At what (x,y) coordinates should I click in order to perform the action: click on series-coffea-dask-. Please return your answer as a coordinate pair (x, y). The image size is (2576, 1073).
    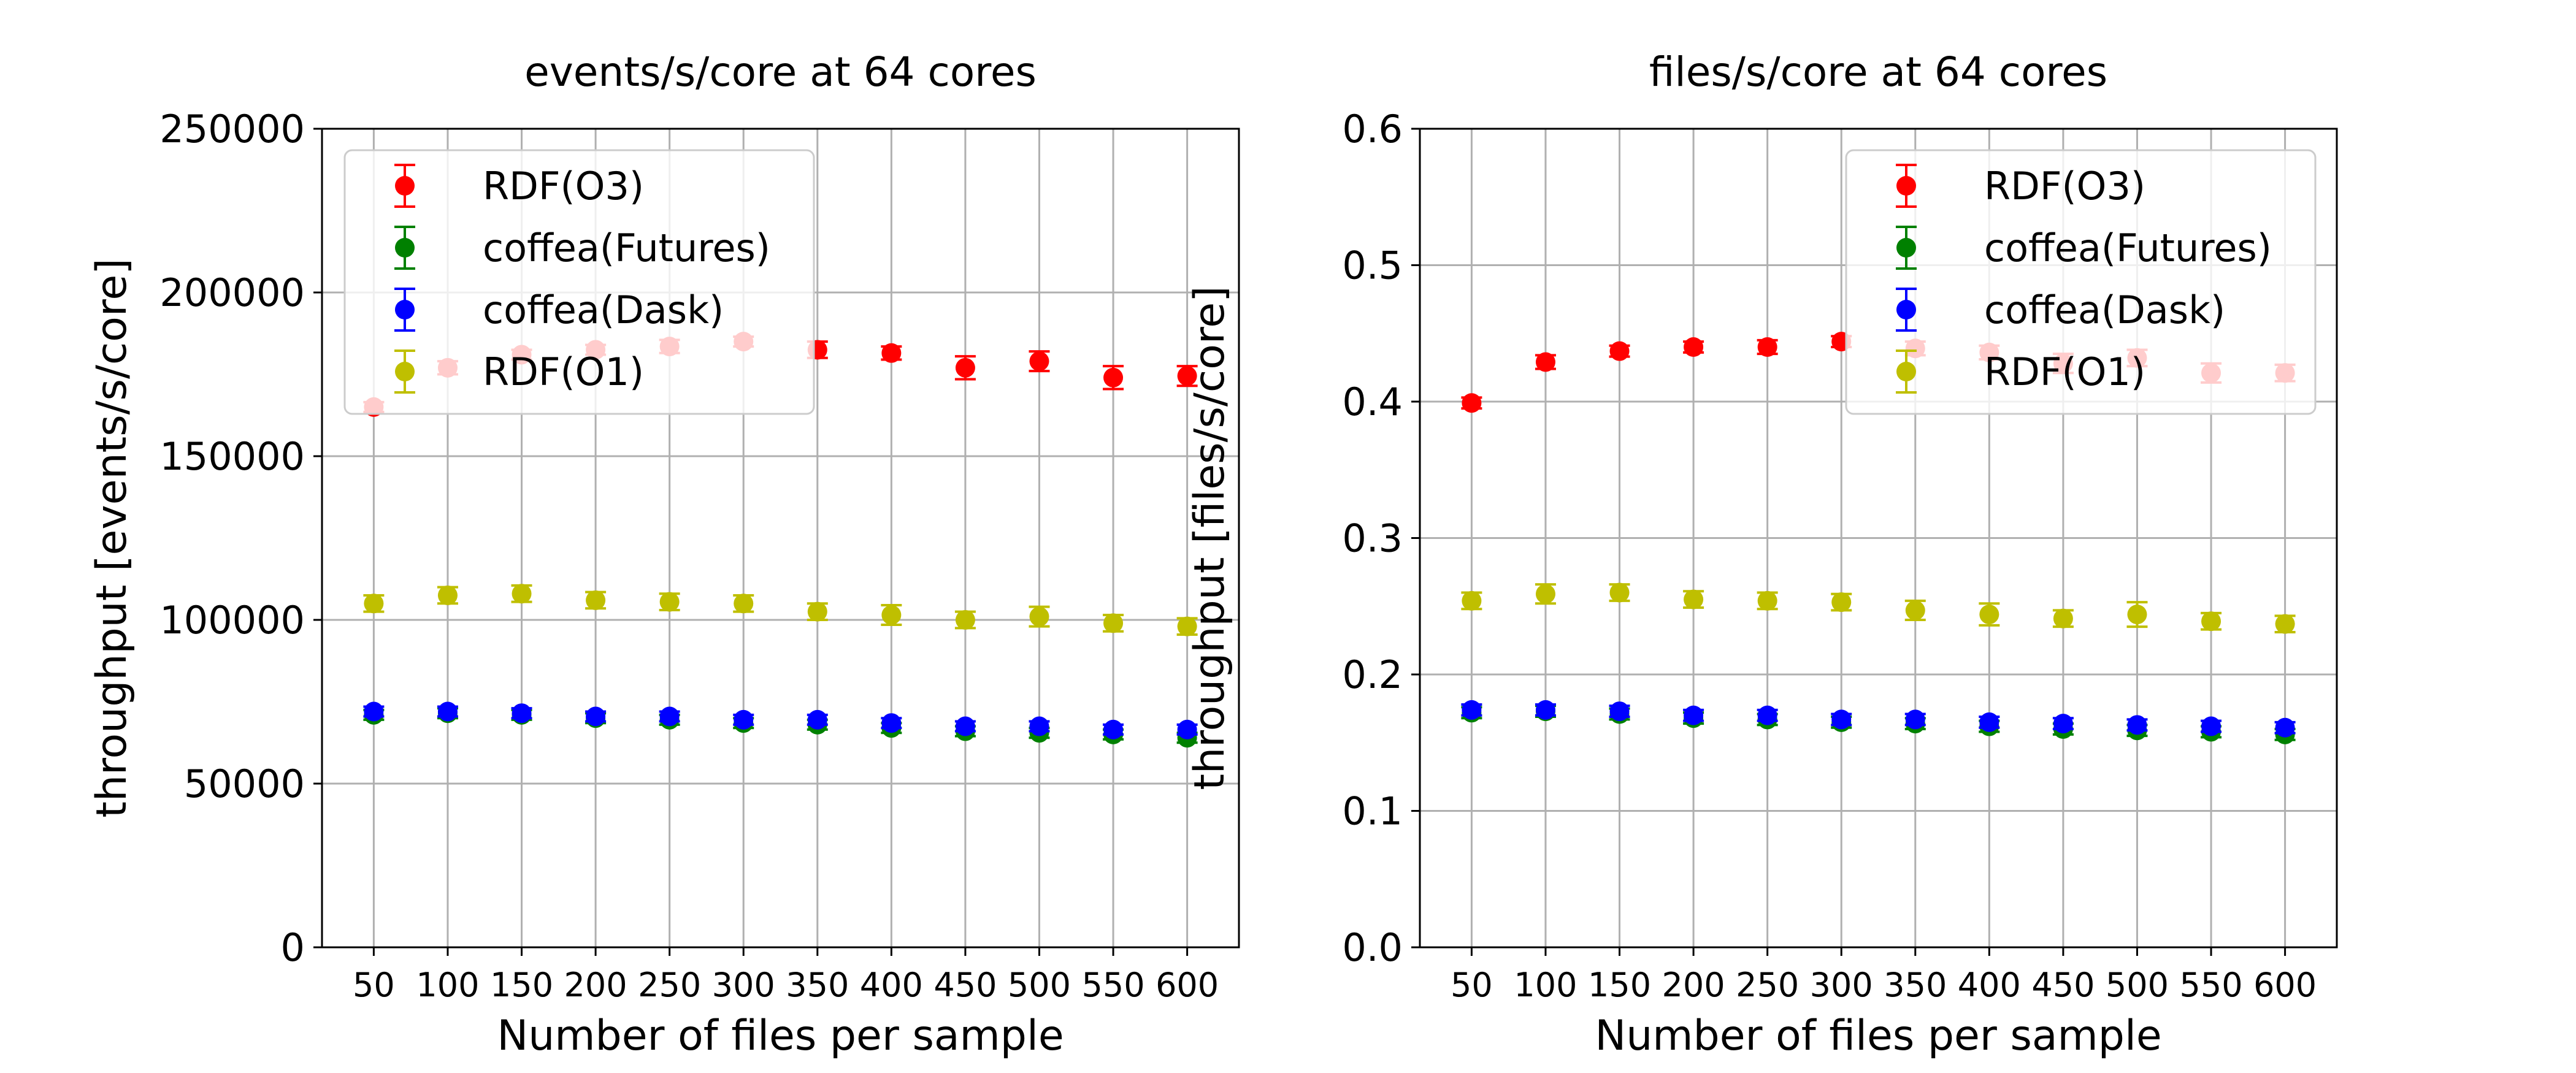
    Looking at the image, I should click on (780, 720).